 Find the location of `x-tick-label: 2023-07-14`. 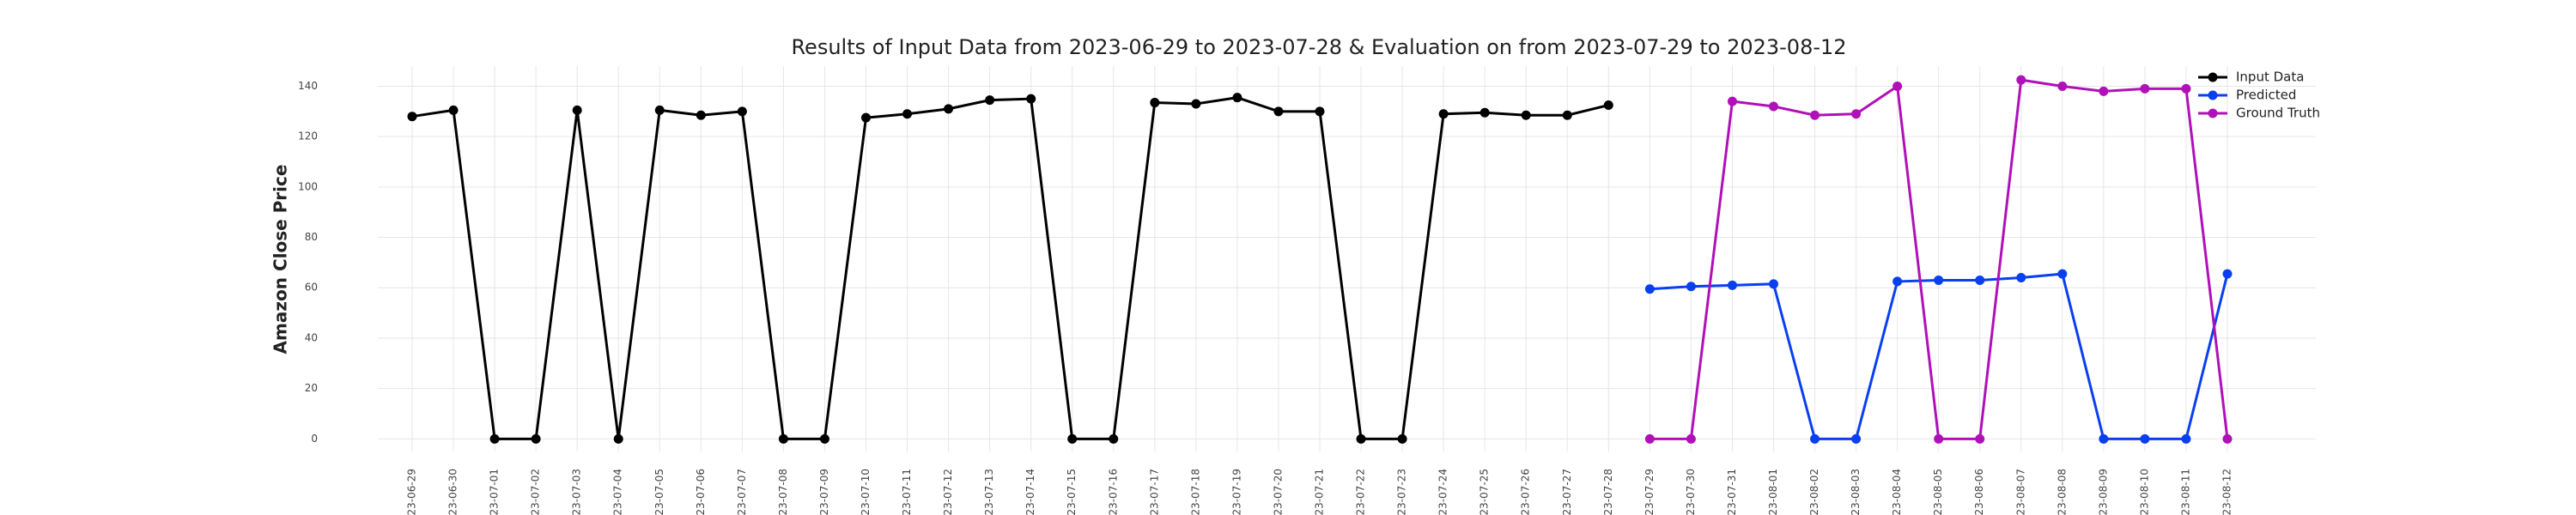

x-tick-label: 2023-07-14 is located at coordinates (1030, 492).